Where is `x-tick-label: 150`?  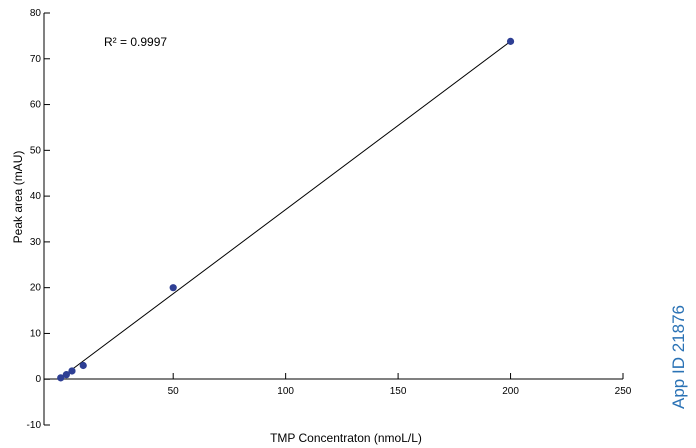 x-tick-label: 150 is located at coordinates (398, 391).